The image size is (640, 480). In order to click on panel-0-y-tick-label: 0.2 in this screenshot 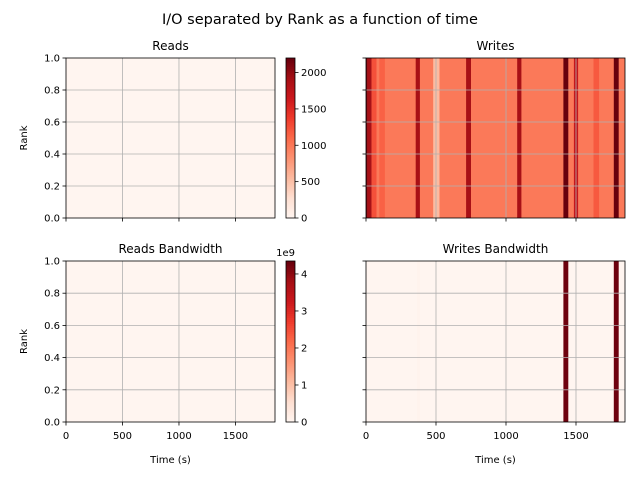, I will do `click(52, 187)`.